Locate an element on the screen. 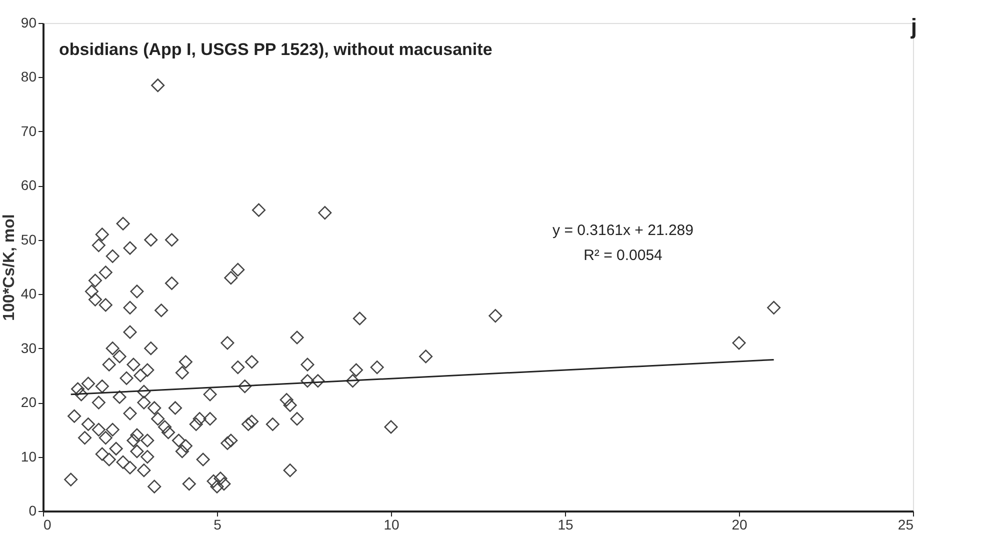 The height and width of the screenshot is (552, 982). y-tick-label: 30 is located at coordinates (28, 348).